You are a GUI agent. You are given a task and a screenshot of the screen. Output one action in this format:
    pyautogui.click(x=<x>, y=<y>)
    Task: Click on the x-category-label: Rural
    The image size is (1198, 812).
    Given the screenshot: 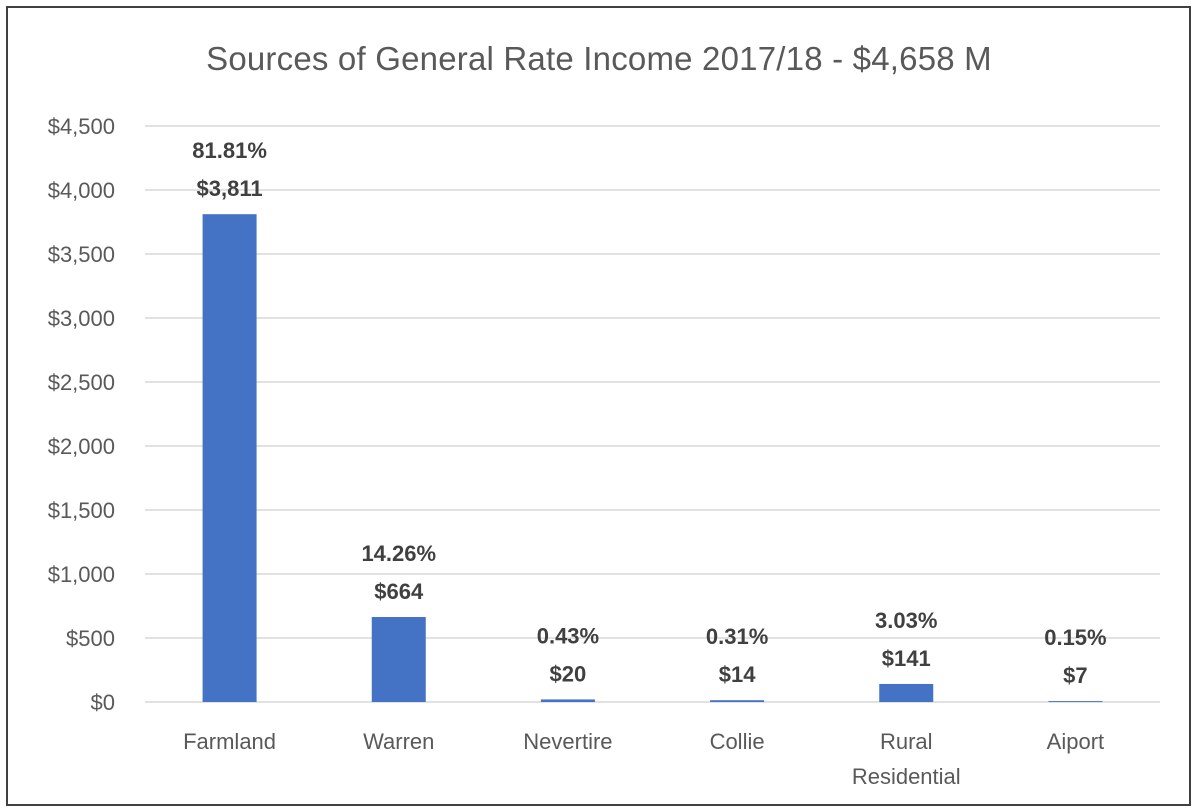 What is the action you would take?
    pyautogui.click(x=906, y=741)
    